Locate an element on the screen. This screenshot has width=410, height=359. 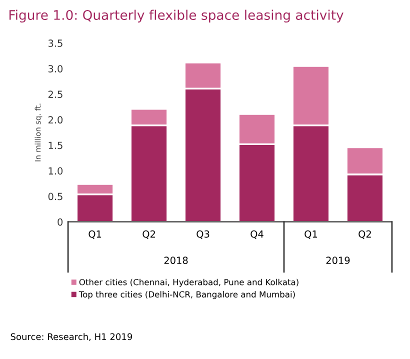
legend-label: Other cities (Chennai, Hyderabad, Pune and Kolkata) is located at coordinates (188, 282).